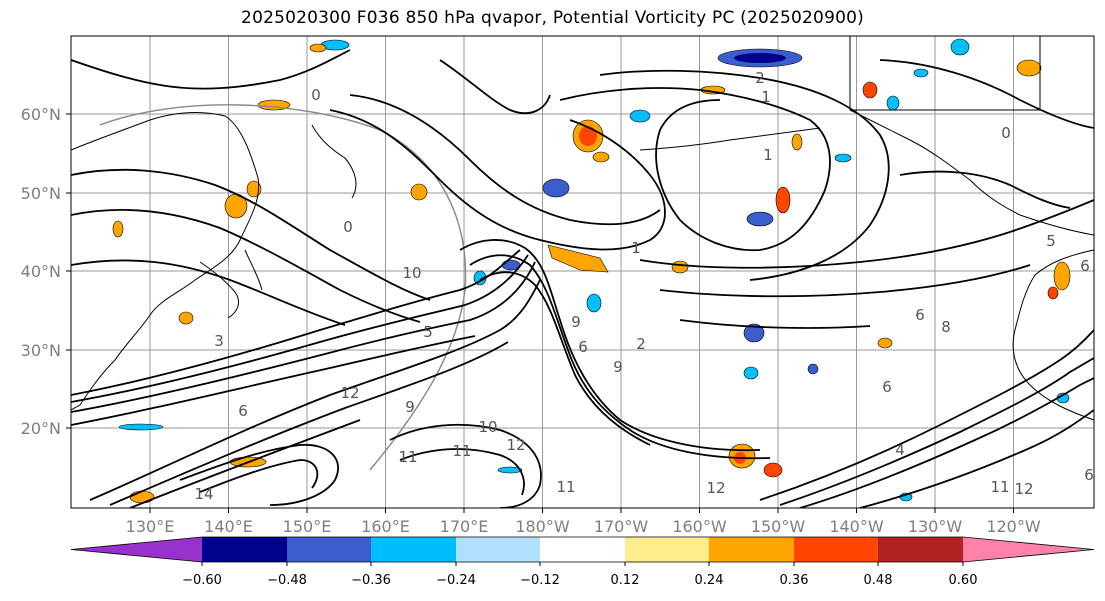 This screenshot has height=601, width=1105. I want to click on lon-tick-label: 120°W, so click(1013, 526).